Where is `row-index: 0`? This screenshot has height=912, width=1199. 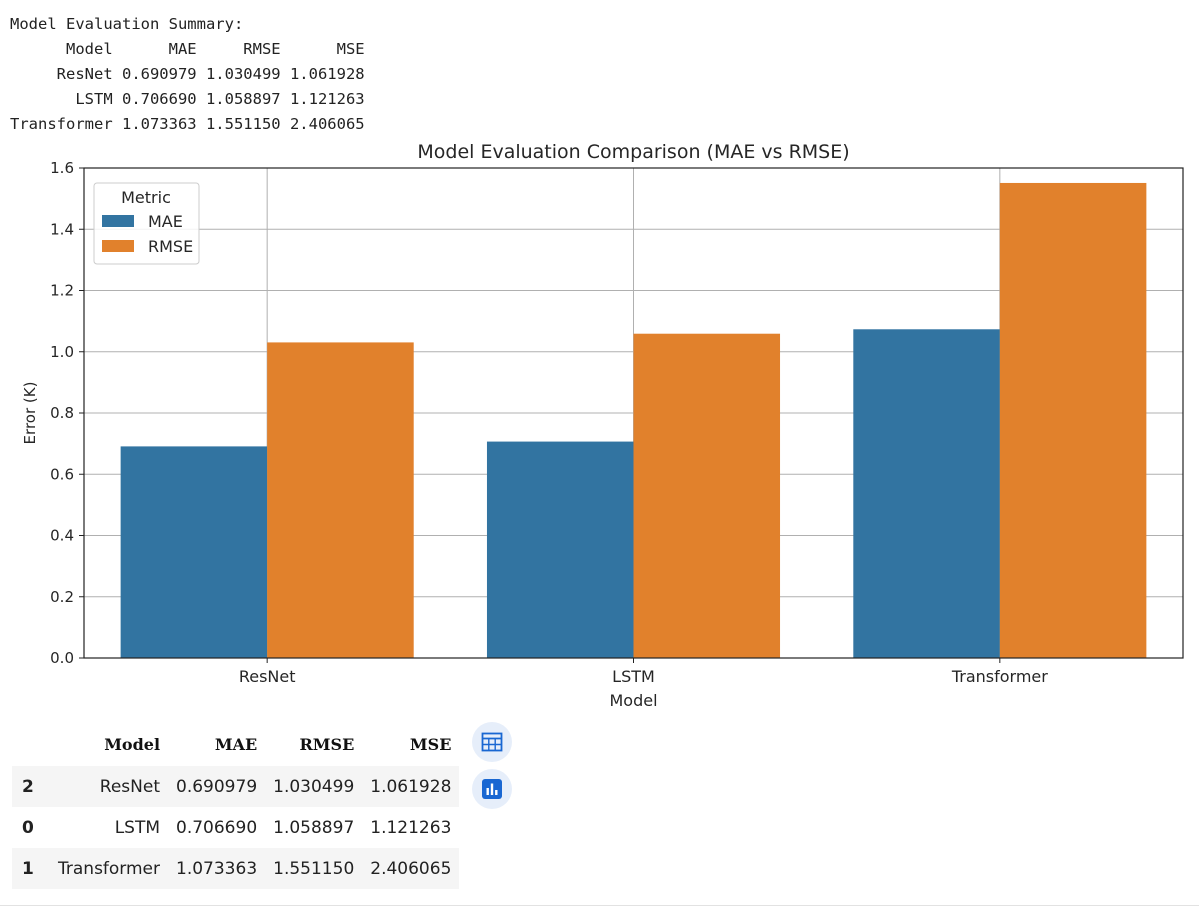
row-index: 0 is located at coordinates (28, 827).